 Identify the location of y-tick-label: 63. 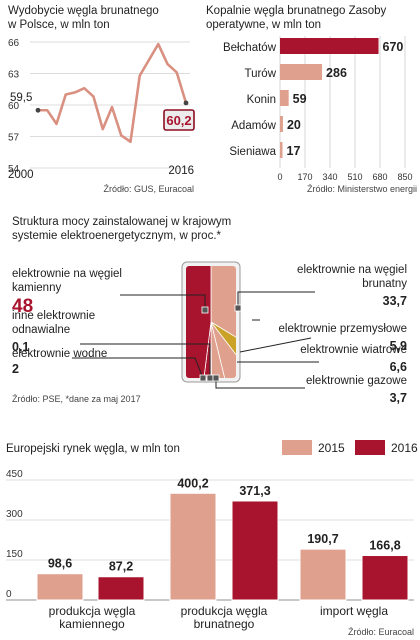
(14, 75).